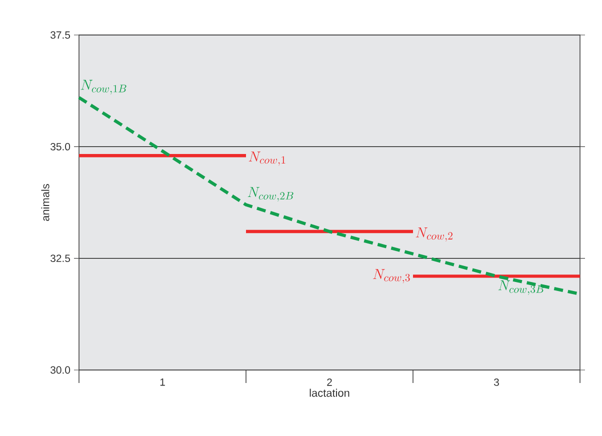 The width and height of the screenshot is (602, 436). Describe the element at coordinates (330, 392) in the screenshot. I see `x-axis-title: lactation` at that location.